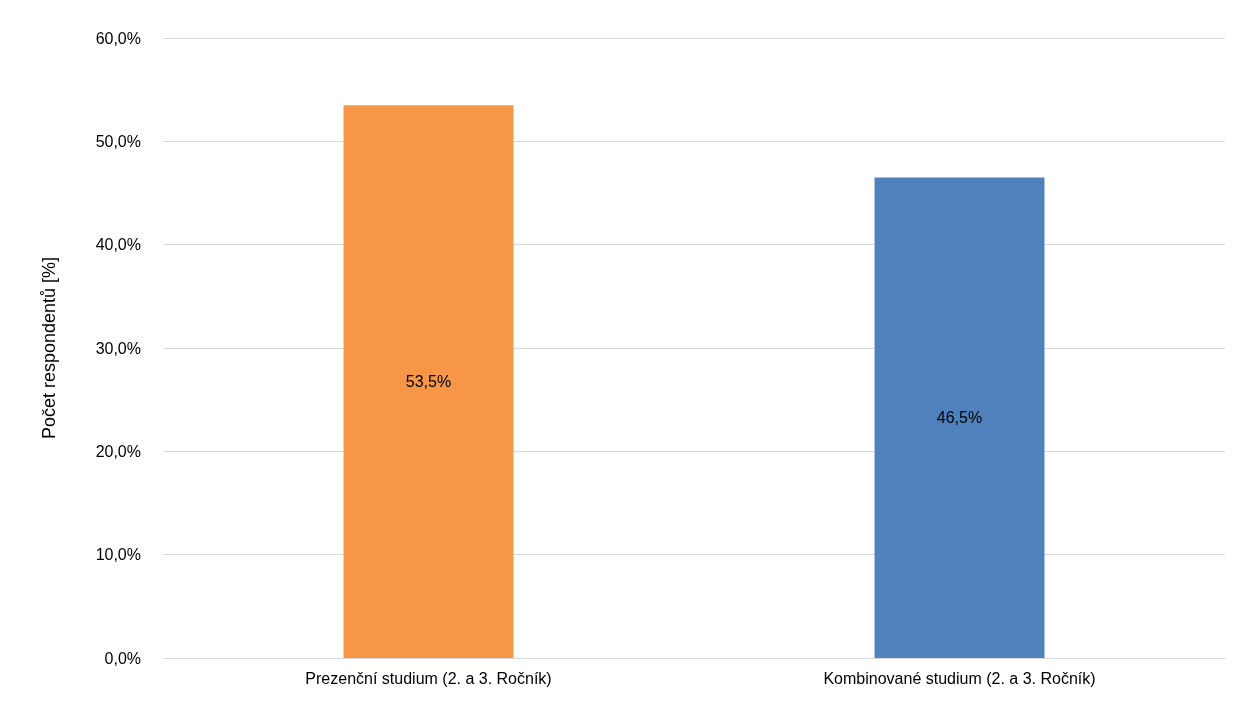 The image size is (1245, 713). What do you see at coordinates (118, 348) in the screenshot?
I see `y-tick-label: 30,0%` at bounding box center [118, 348].